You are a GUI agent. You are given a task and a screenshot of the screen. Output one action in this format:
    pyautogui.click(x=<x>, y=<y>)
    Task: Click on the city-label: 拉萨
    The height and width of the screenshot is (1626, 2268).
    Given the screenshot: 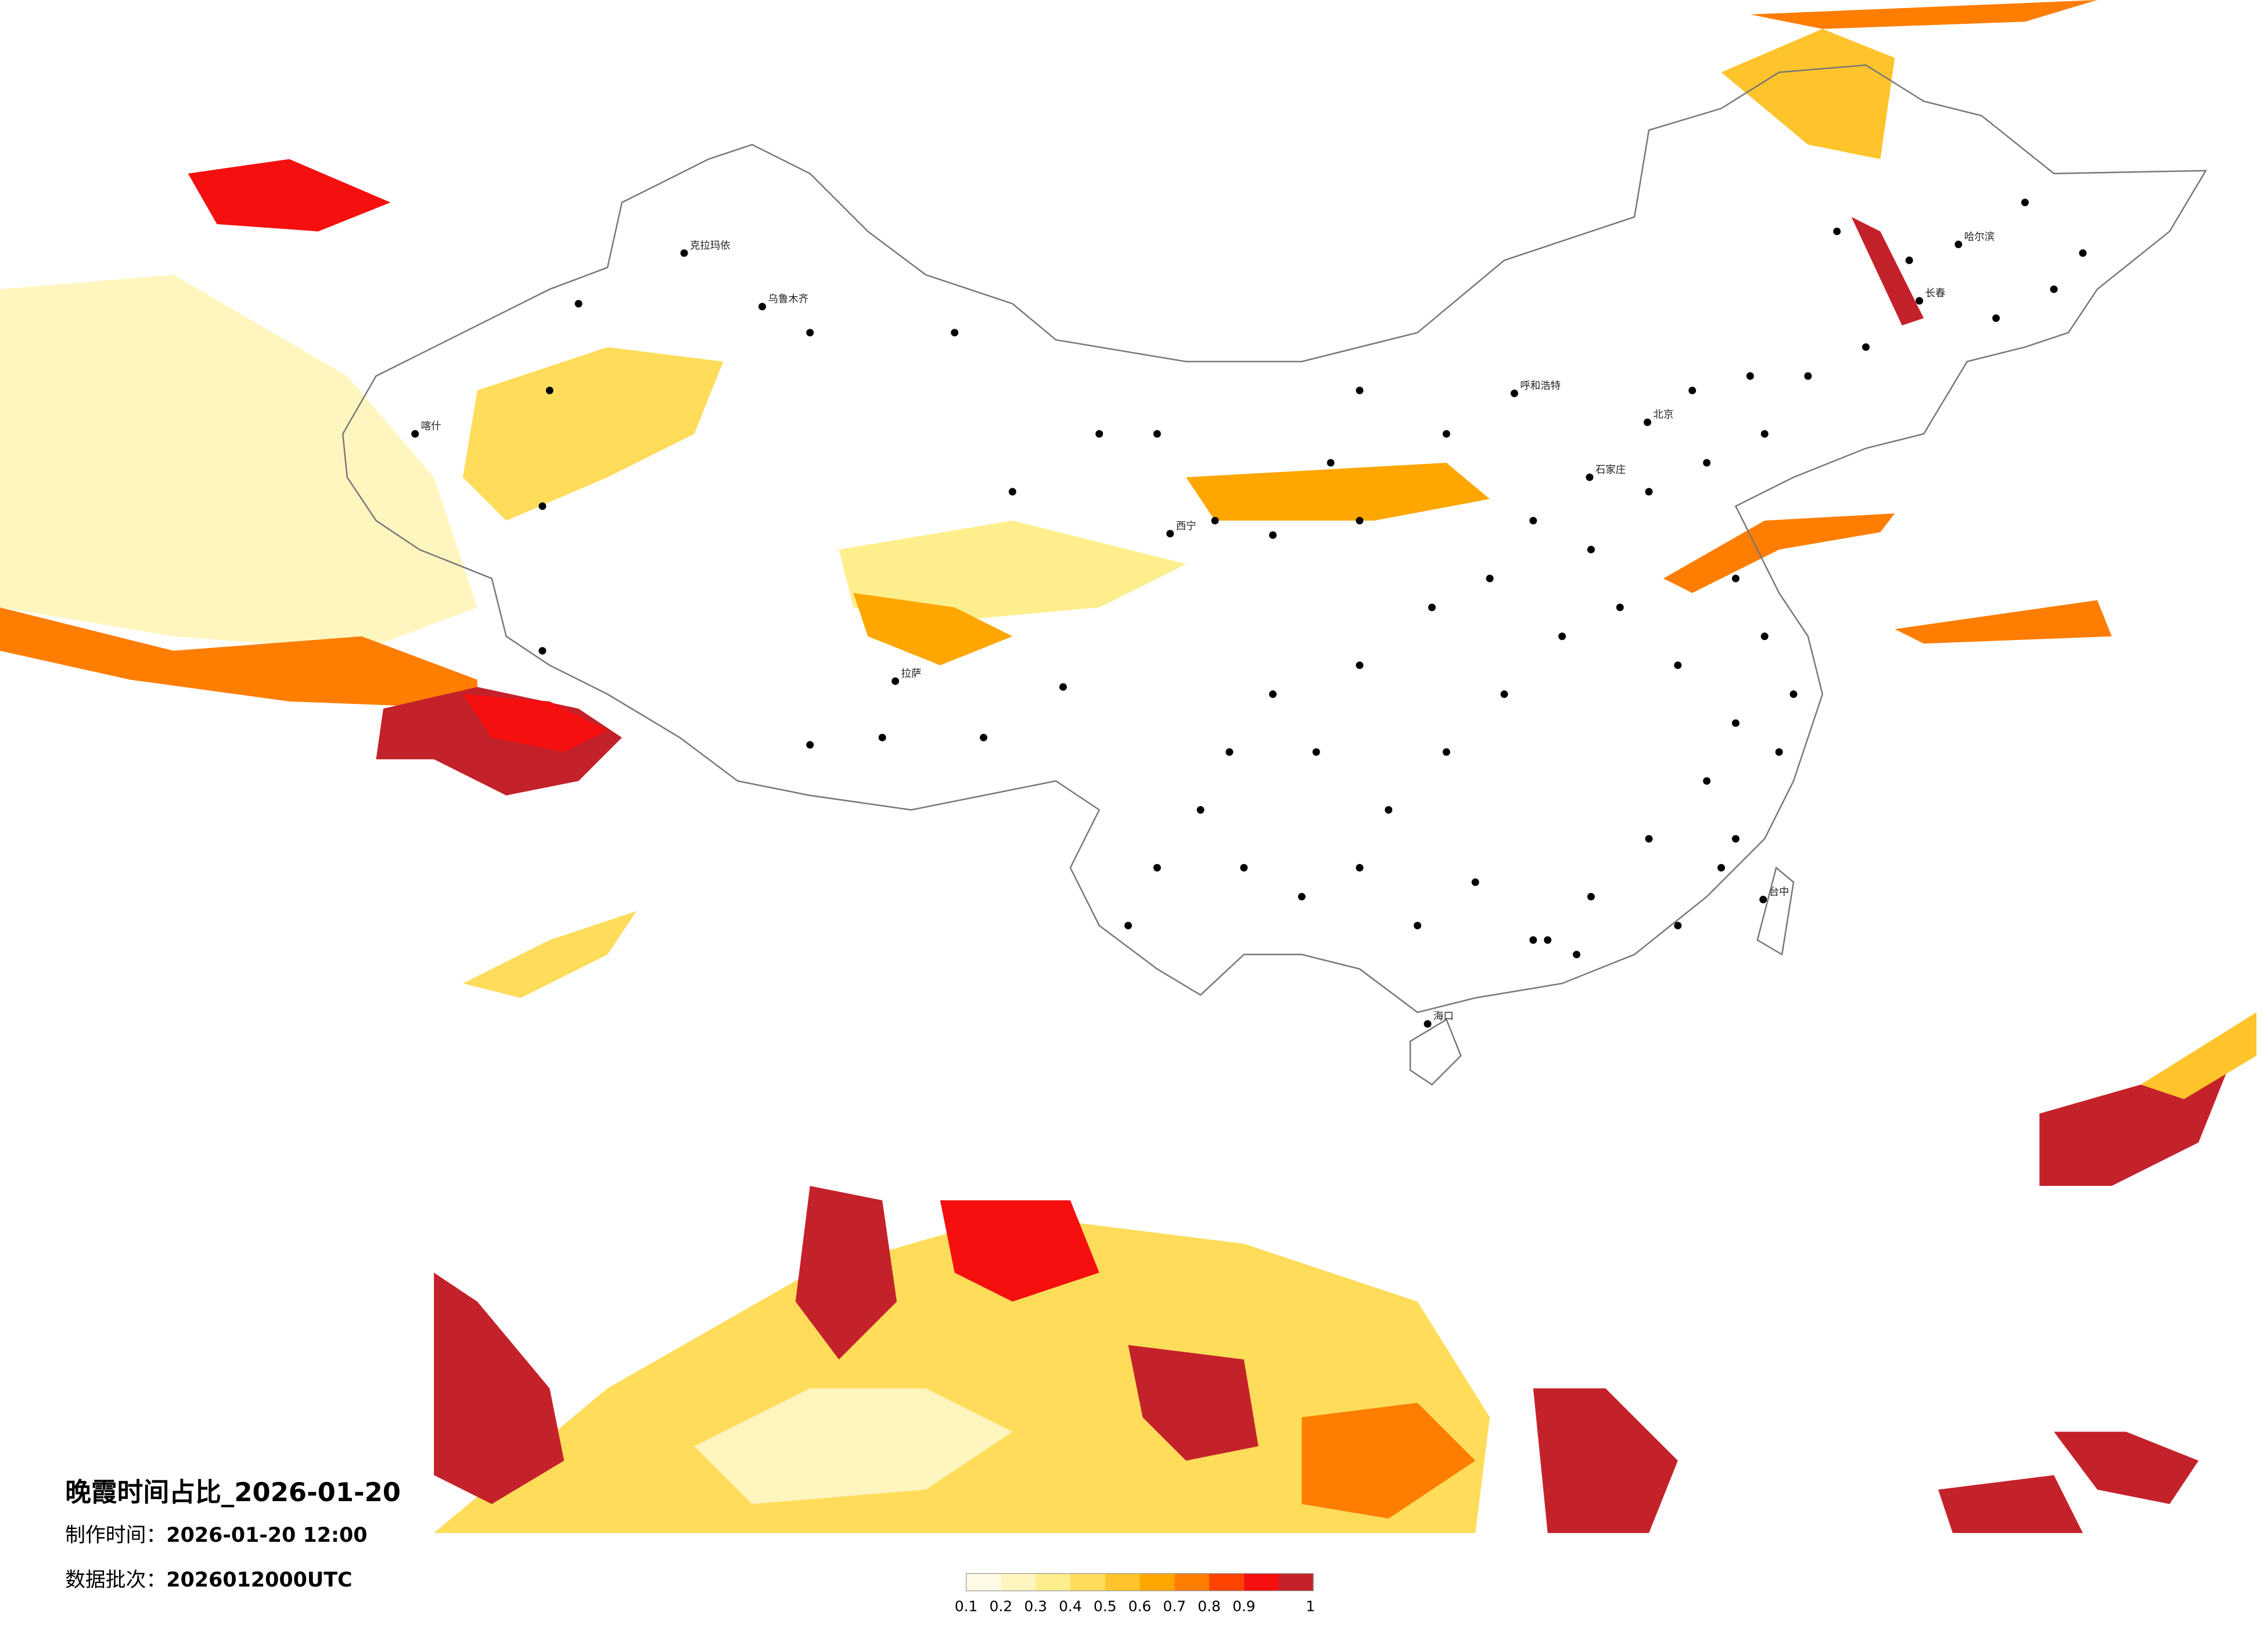 What is the action you would take?
    pyautogui.click(x=911, y=674)
    